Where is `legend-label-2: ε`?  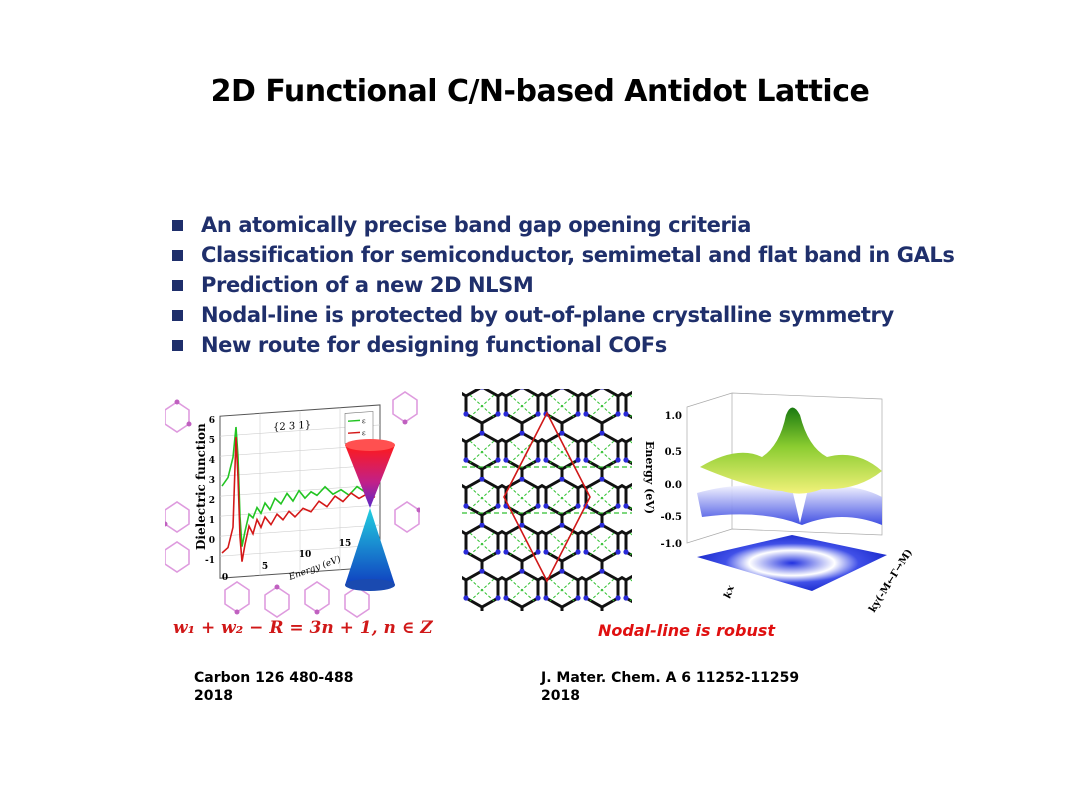
legend-label-2: ε is located at coordinates (364, 433).